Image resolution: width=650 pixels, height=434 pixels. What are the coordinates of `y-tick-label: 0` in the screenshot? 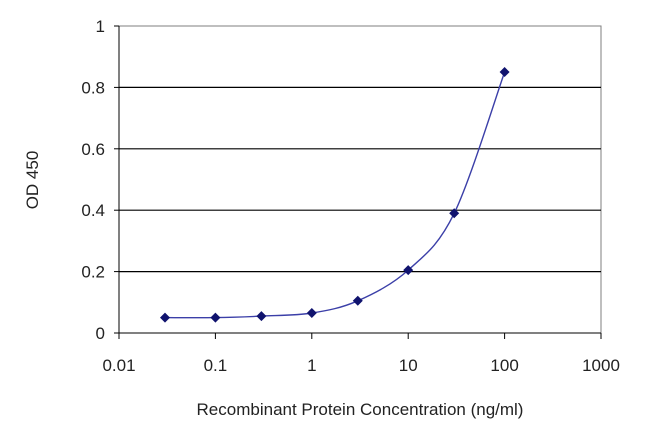 It's located at (100, 333).